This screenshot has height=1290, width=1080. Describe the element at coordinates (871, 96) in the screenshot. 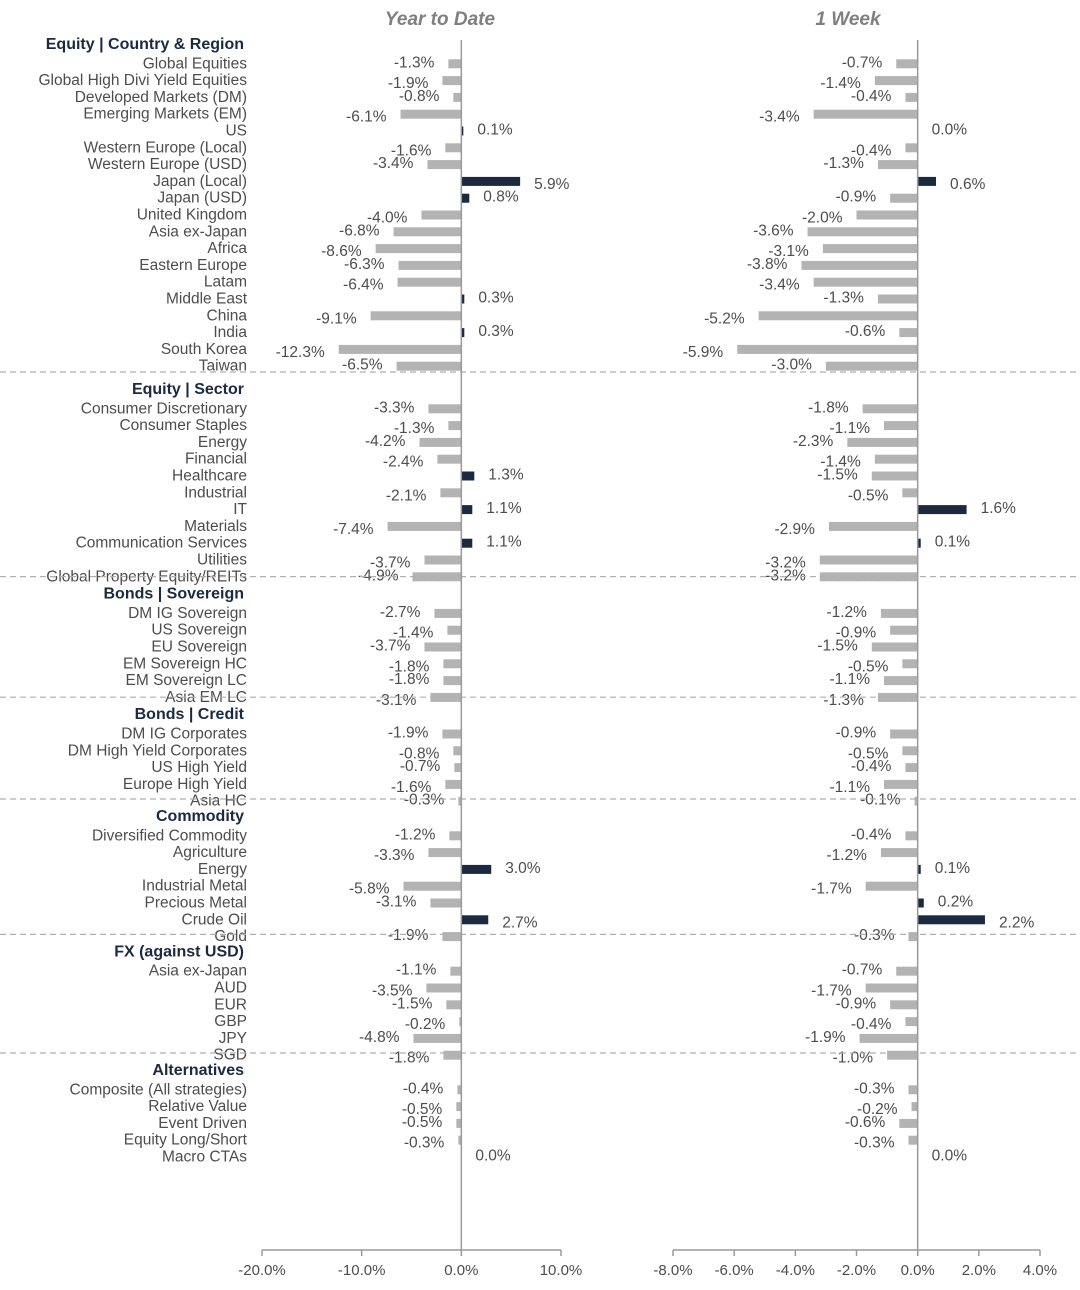

I see `week-value-label: -0.4%` at that location.